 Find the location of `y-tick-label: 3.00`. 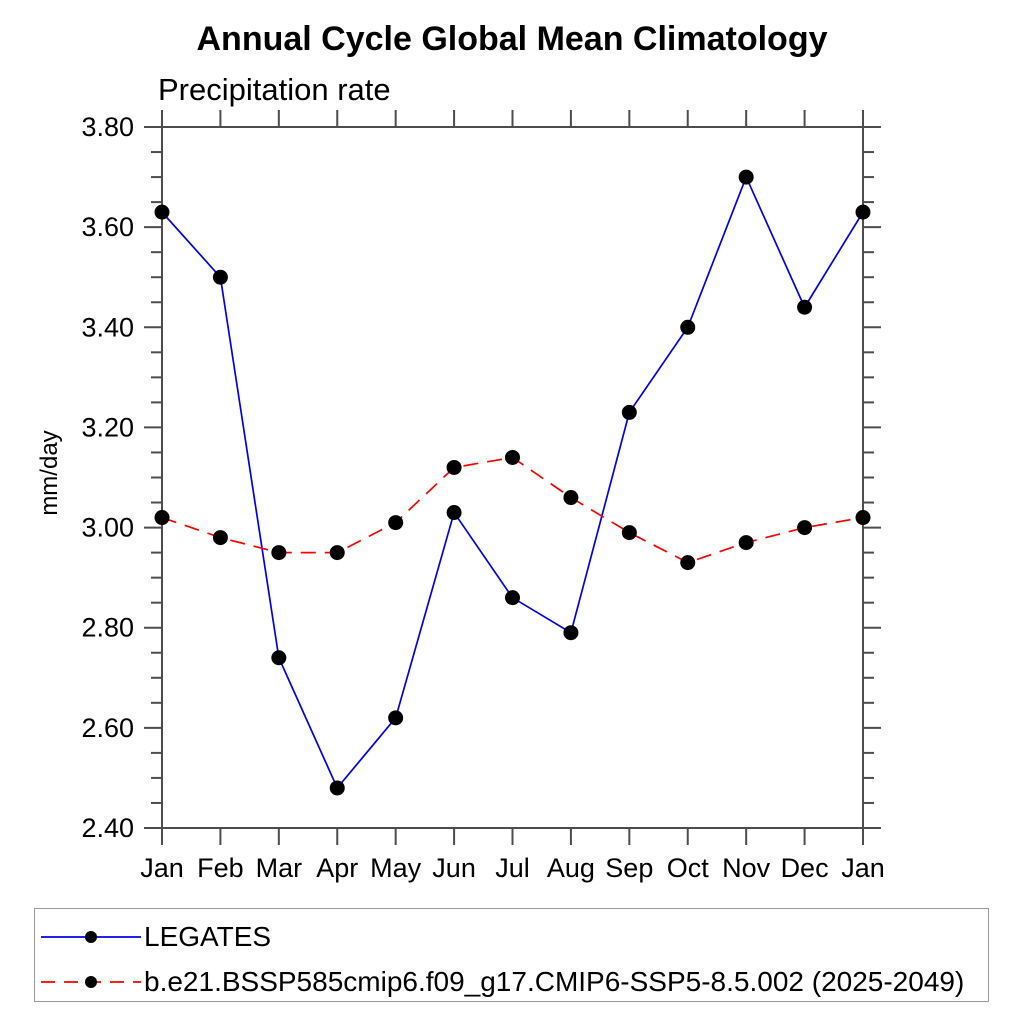

y-tick-label: 3.00 is located at coordinates (107, 528).